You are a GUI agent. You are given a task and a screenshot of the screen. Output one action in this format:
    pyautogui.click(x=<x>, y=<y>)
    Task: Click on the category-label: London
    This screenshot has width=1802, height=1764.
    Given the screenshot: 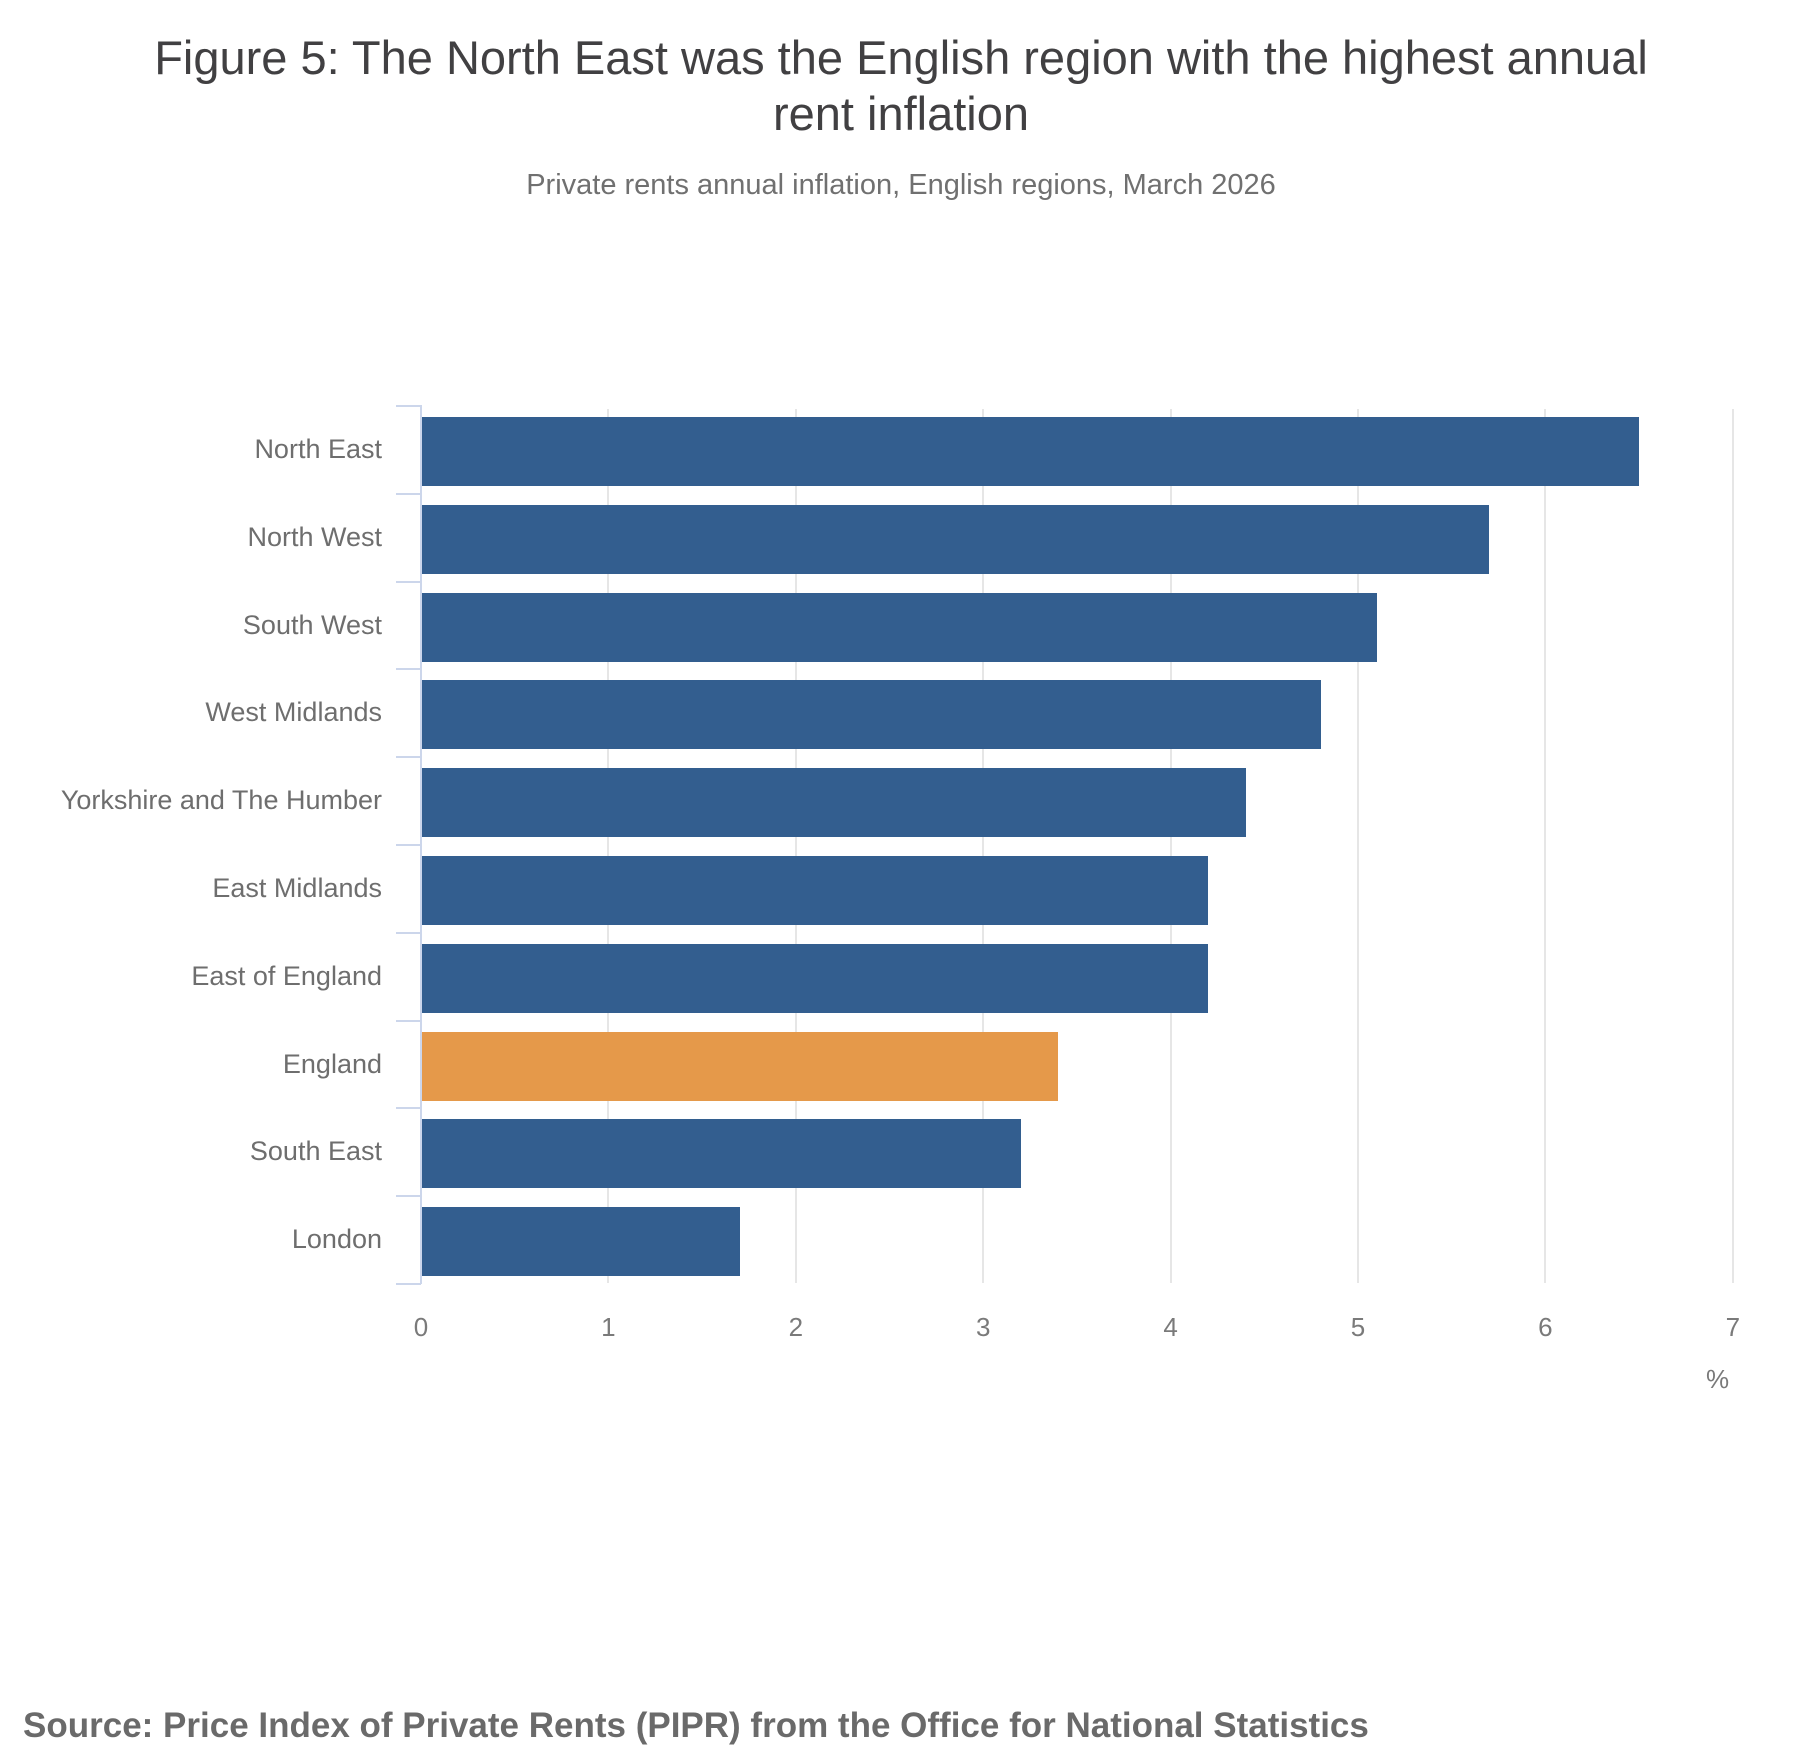 What is the action you would take?
    pyautogui.click(x=336, y=1239)
    